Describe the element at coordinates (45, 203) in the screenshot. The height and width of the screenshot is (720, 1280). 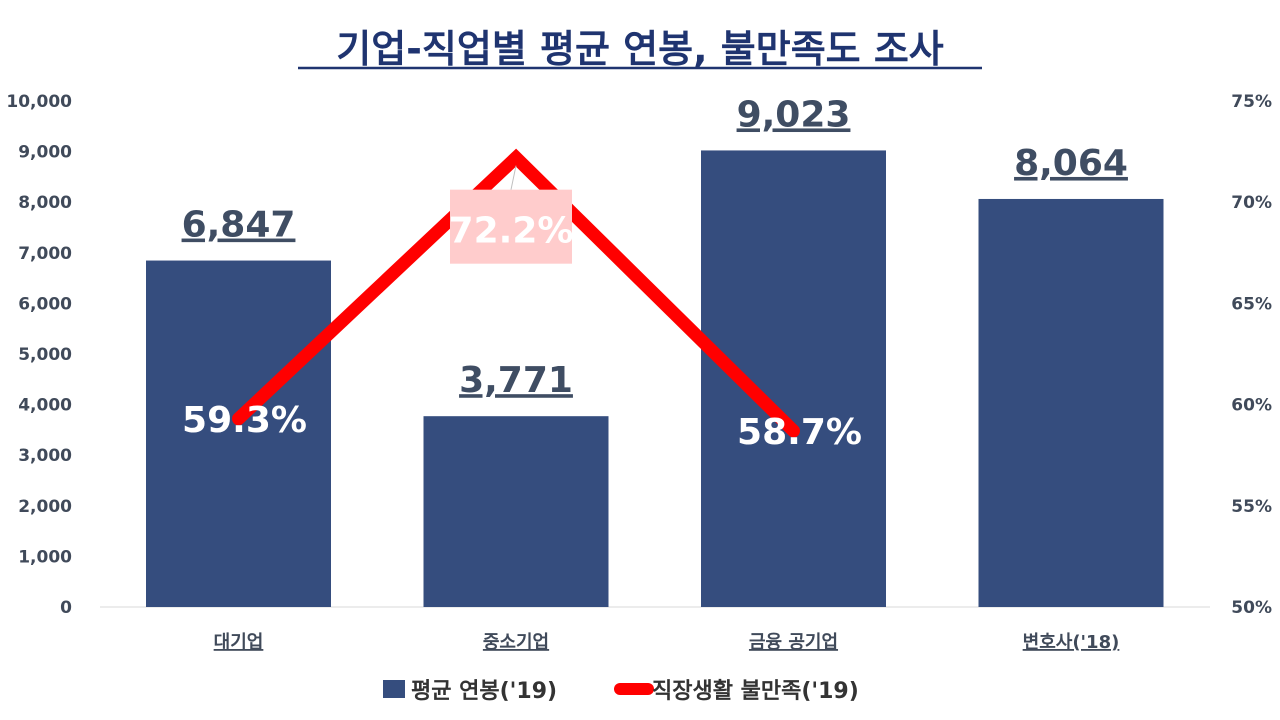
I see `left-tick-label: 8,000` at that location.